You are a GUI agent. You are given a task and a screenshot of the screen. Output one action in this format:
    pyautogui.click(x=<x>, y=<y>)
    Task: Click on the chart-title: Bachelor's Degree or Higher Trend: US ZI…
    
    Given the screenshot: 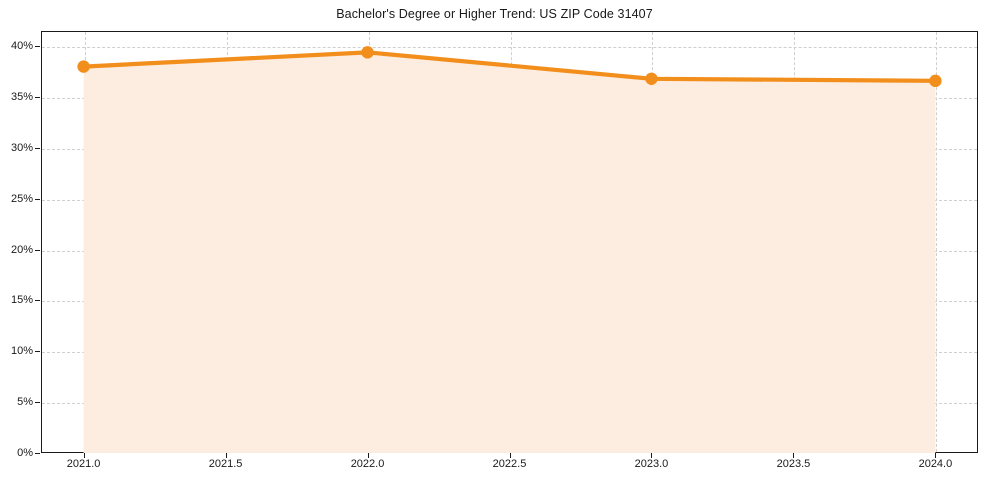 What is the action you would take?
    pyautogui.click(x=494, y=14)
    